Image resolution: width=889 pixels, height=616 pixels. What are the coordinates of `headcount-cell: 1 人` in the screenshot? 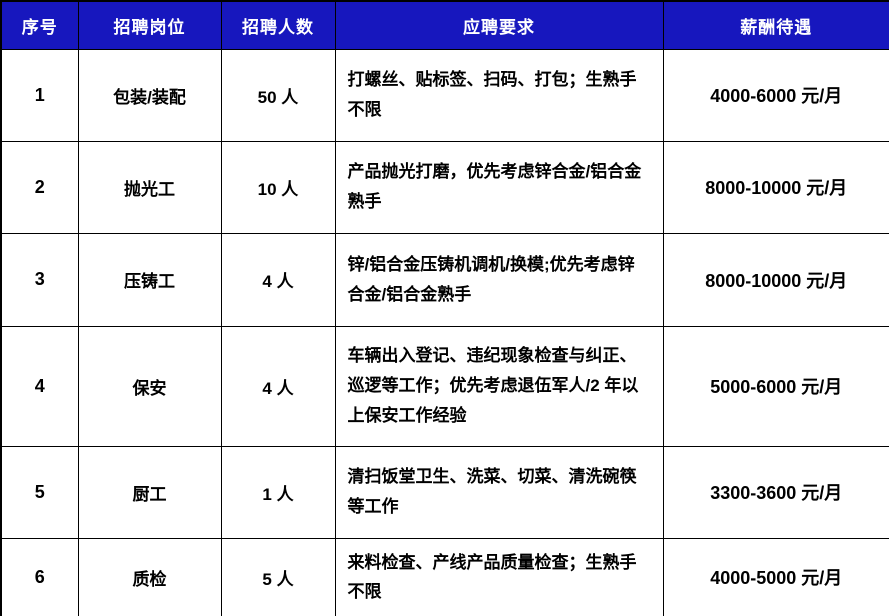 It's located at (278, 492).